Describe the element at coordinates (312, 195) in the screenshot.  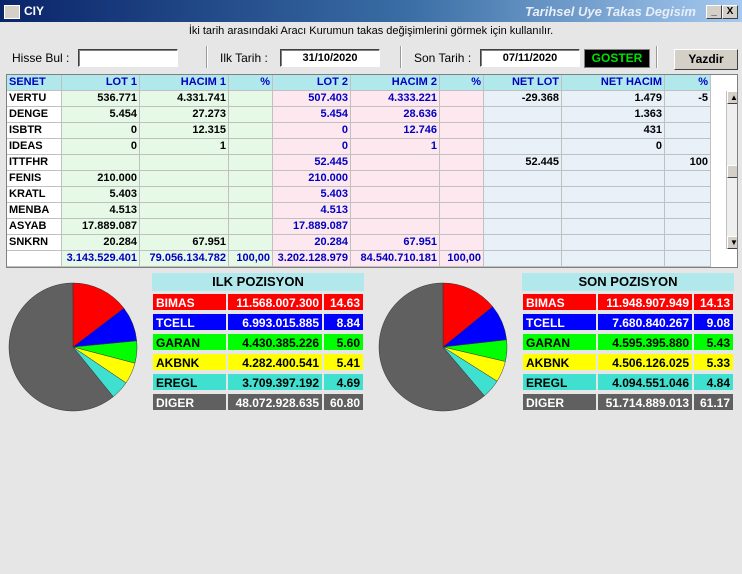
I see `table-cell: 5.403` at that location.